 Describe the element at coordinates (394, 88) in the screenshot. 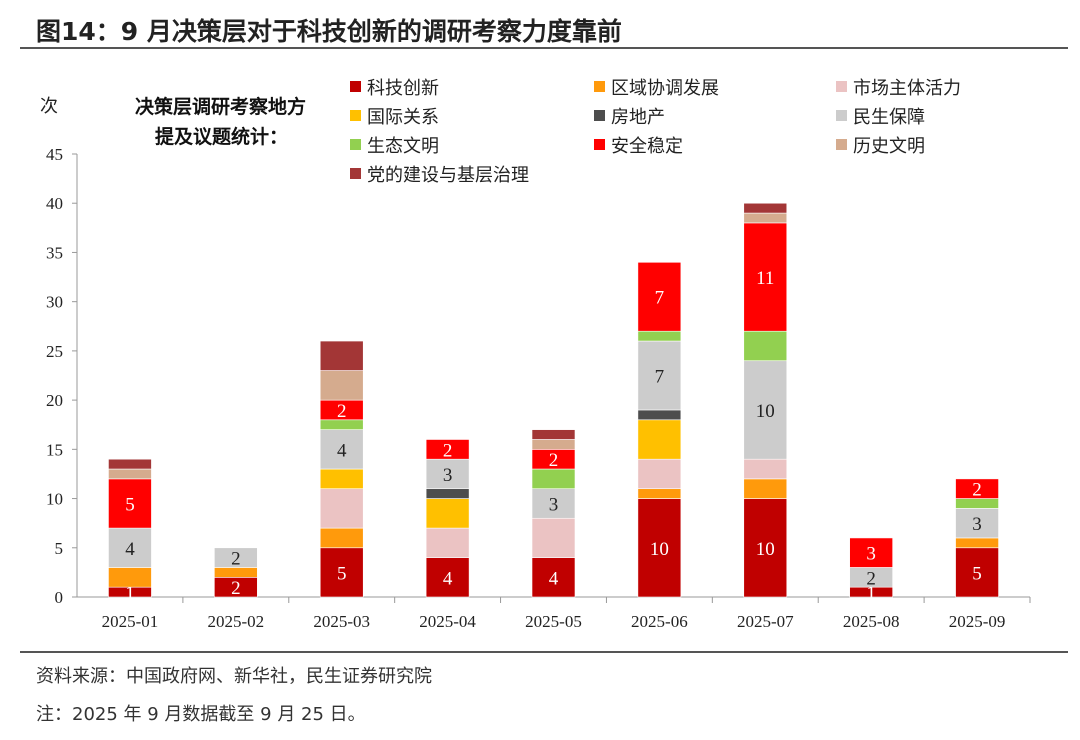

I see `legend-item: 科技创新` at that location.